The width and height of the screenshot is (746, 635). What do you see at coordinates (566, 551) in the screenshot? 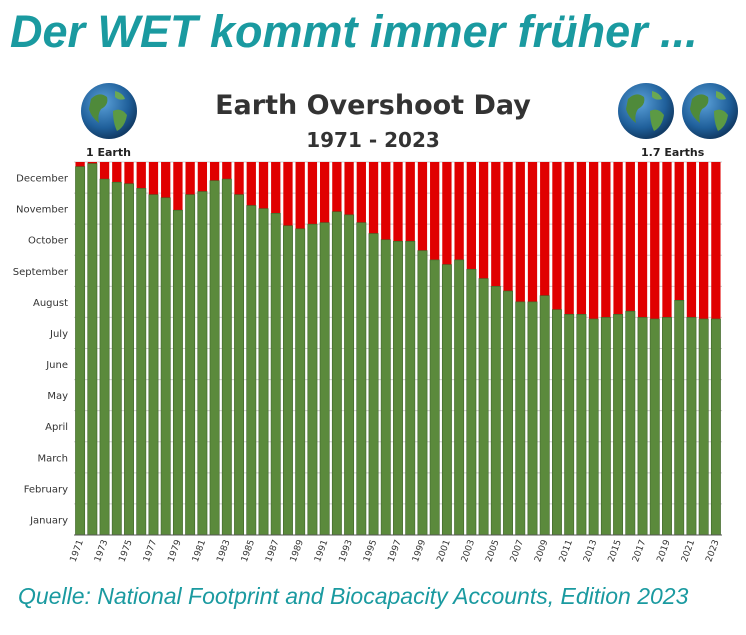
I see `x-tick-label: 2011` at bounding box center [566, 551].